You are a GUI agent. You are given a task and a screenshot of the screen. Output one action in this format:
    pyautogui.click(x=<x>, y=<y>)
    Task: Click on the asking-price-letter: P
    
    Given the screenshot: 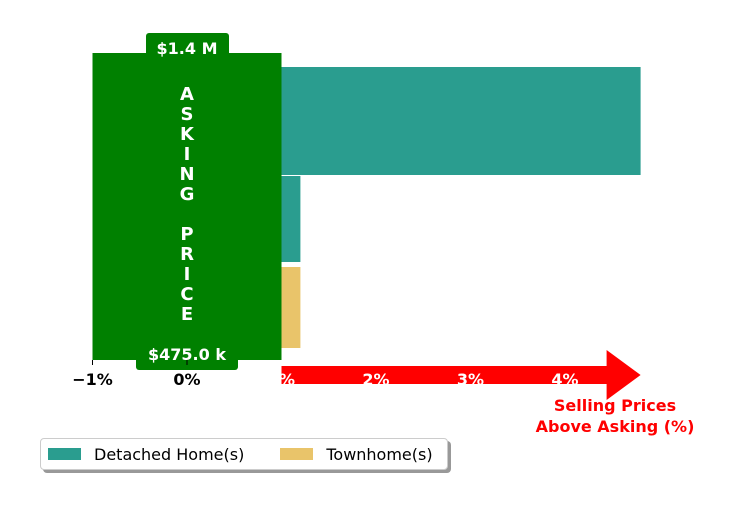 What is the action you would take?
    pyautogui.click(x=186, y=234)
    